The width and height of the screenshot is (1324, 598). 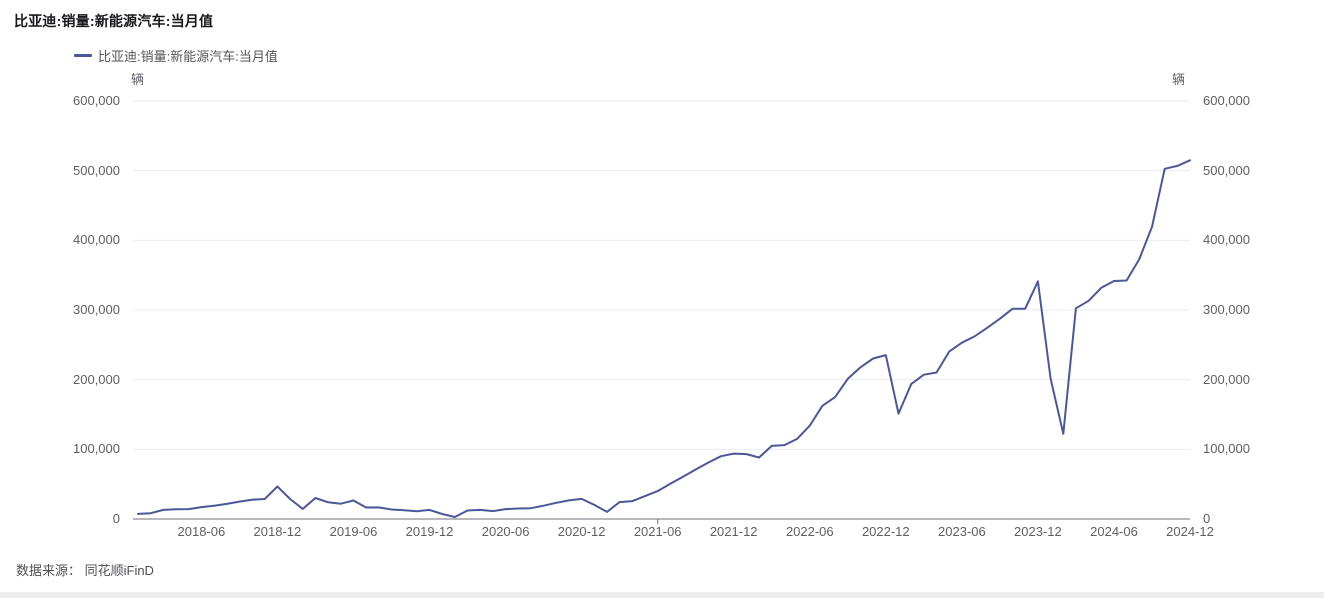 What do you see at coordinates (505, 531) in the screenshot?
I see `x-tick-label: 2020-06` at bounding box center [505, 531].